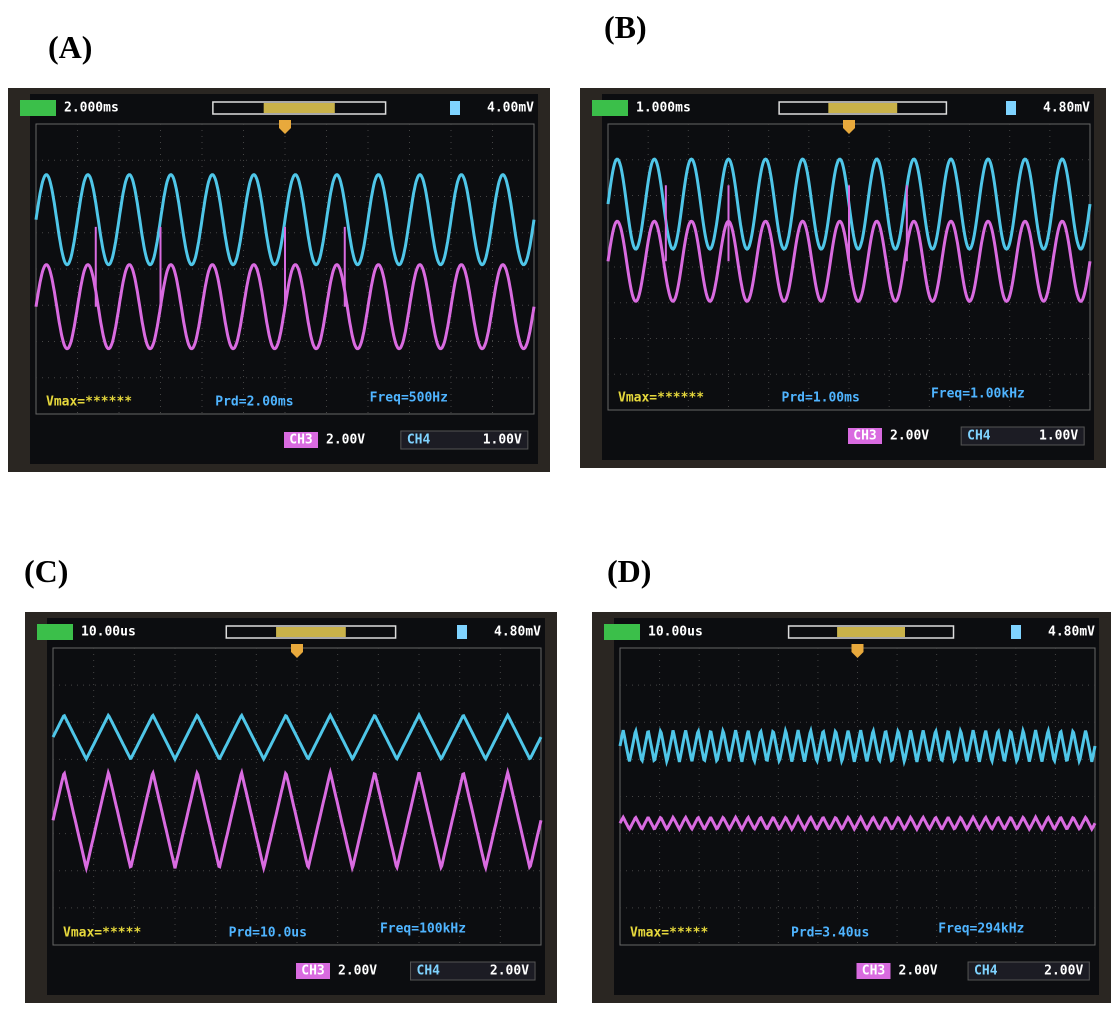 This screenshot has height=1015, width=1111. Describe the element at coordinates (663, 108) in the screenshot. I see `timebase: 1.000ms` at that location.